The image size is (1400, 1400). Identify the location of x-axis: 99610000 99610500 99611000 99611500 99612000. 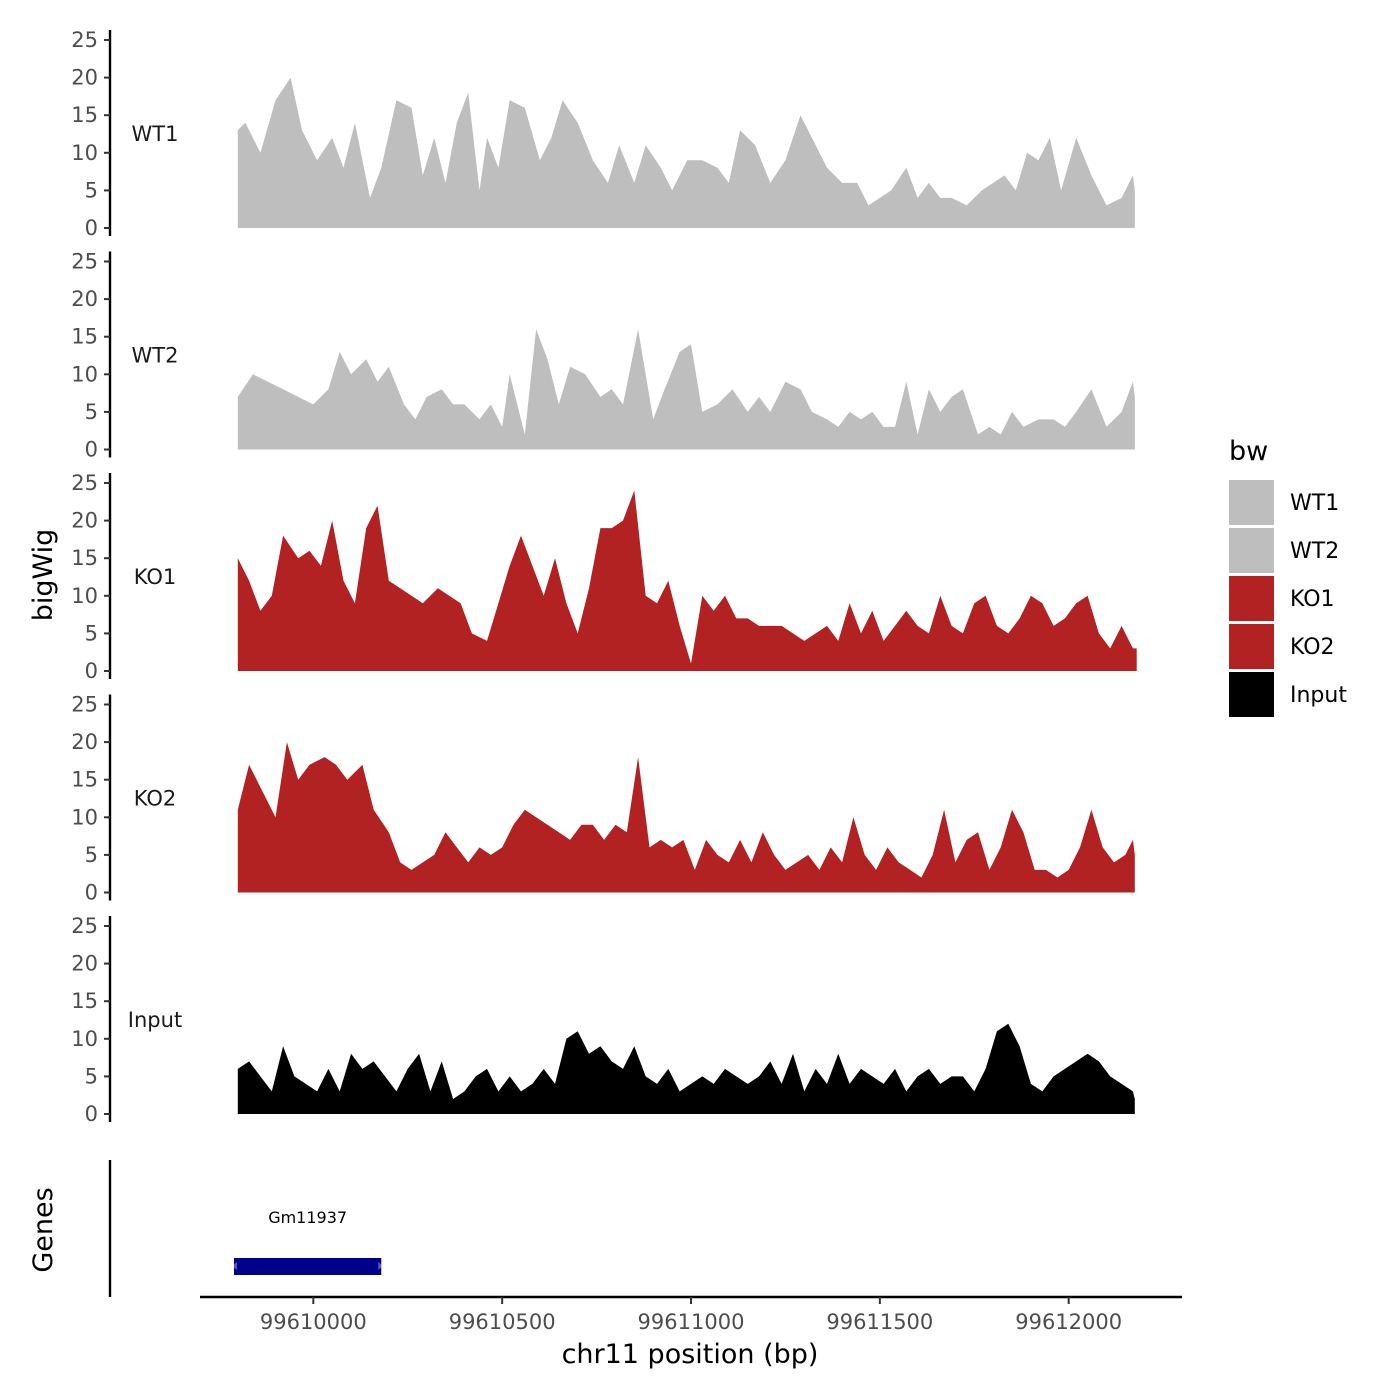
(691, 1314).